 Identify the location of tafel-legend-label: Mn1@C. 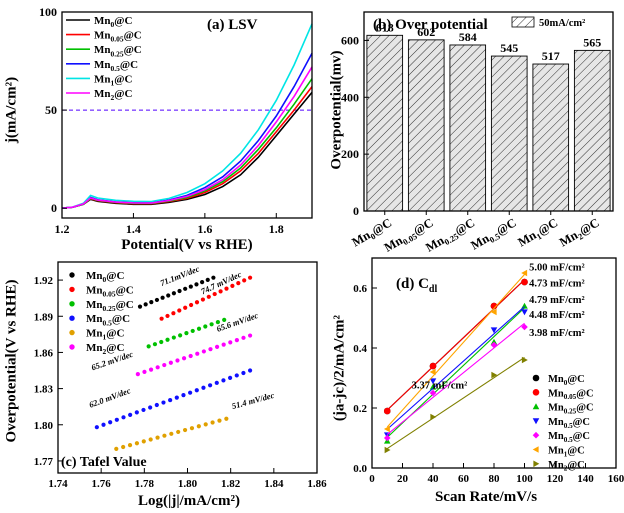
(105, 335).